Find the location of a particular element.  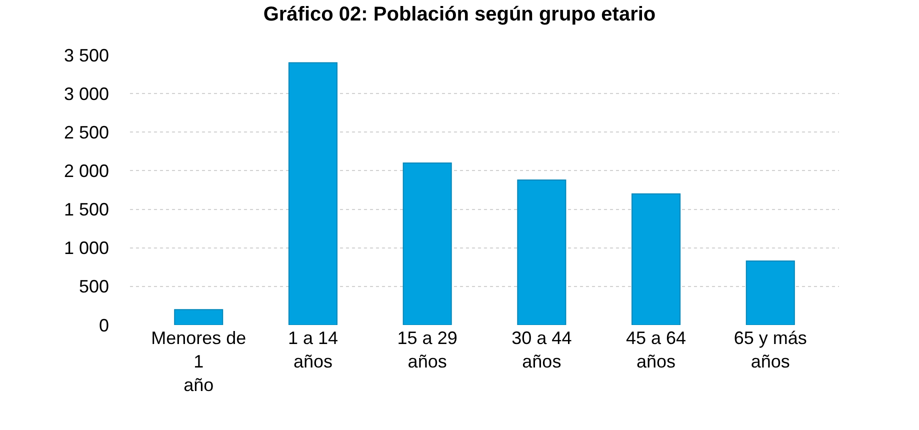

x-tick-label: 15 a 29 años is located at coordinates (427, 350).